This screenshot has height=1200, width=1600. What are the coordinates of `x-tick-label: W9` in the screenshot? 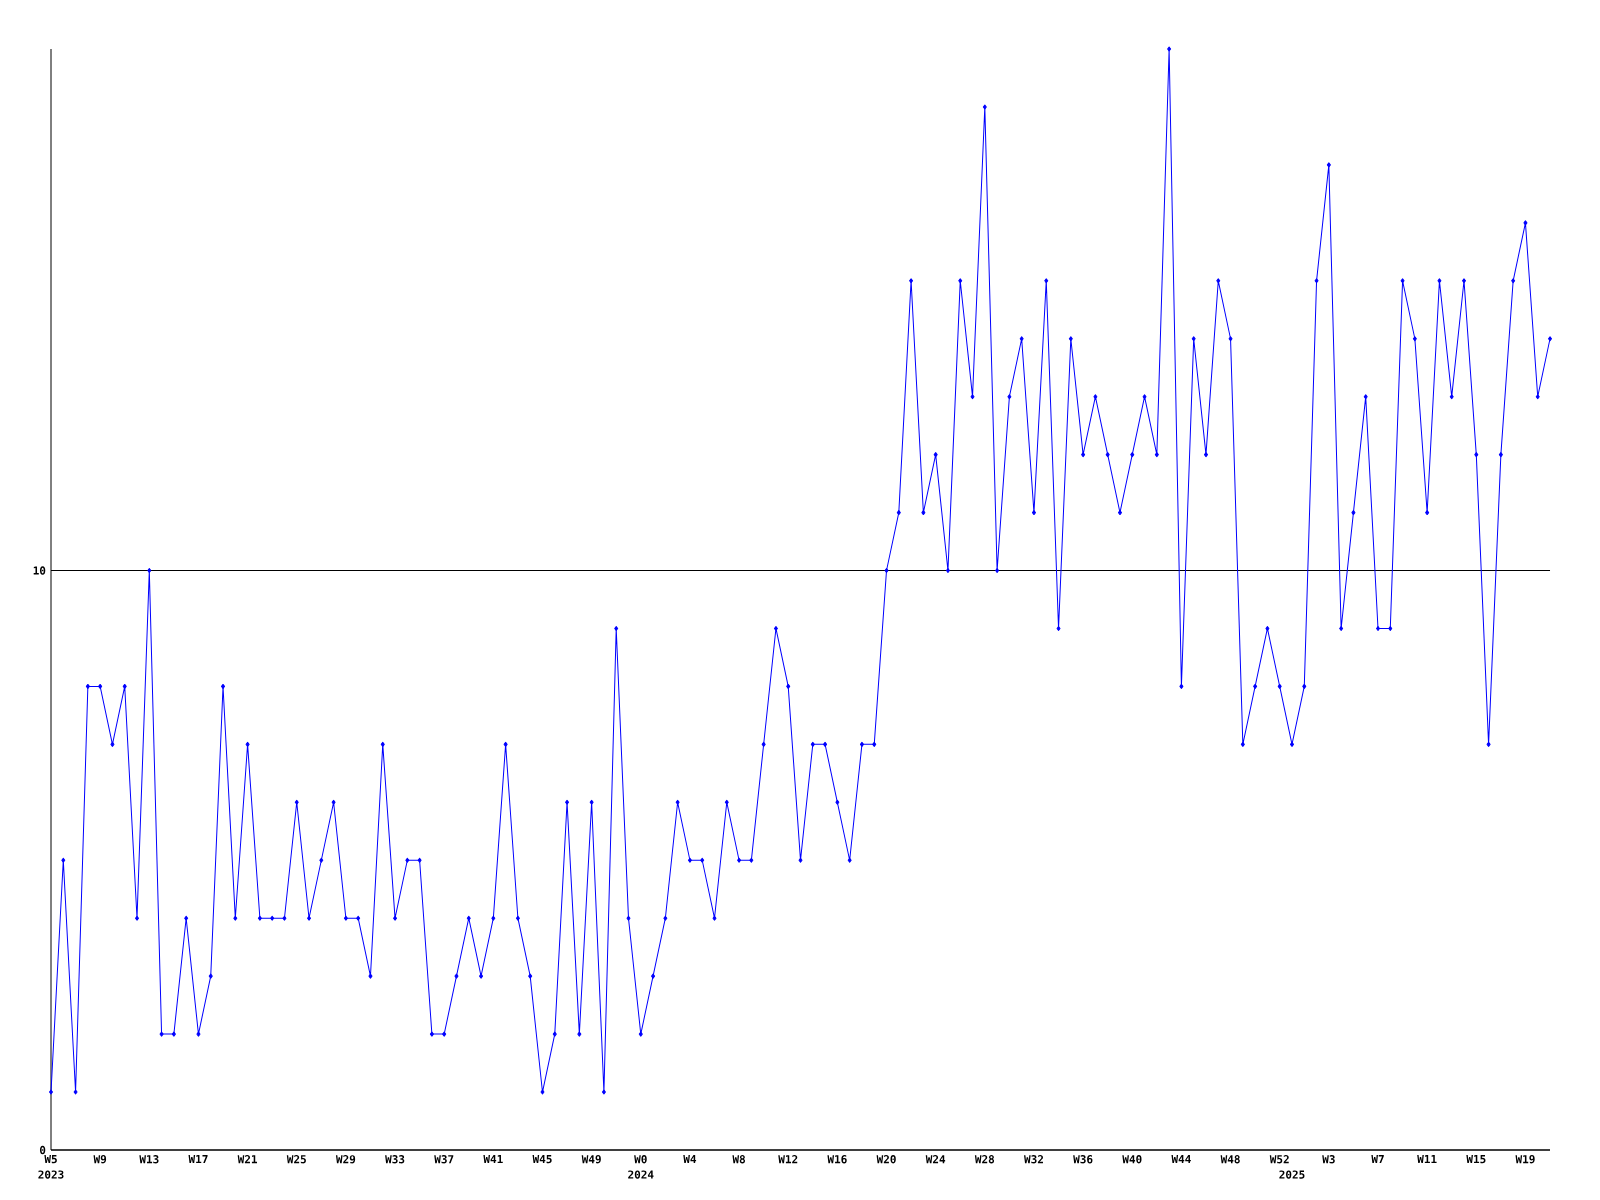 It's located at (100, 1159).